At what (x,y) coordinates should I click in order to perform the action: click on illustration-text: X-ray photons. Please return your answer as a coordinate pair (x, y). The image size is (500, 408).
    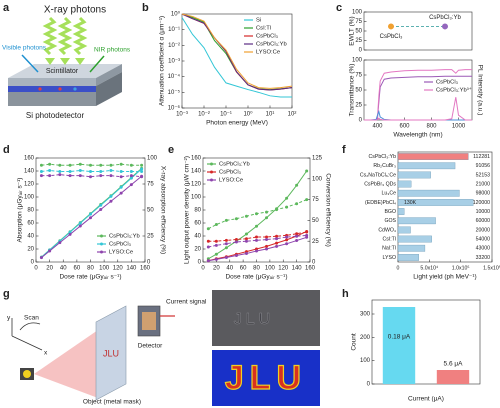
    Looking at the image, I should click on (75, 10).